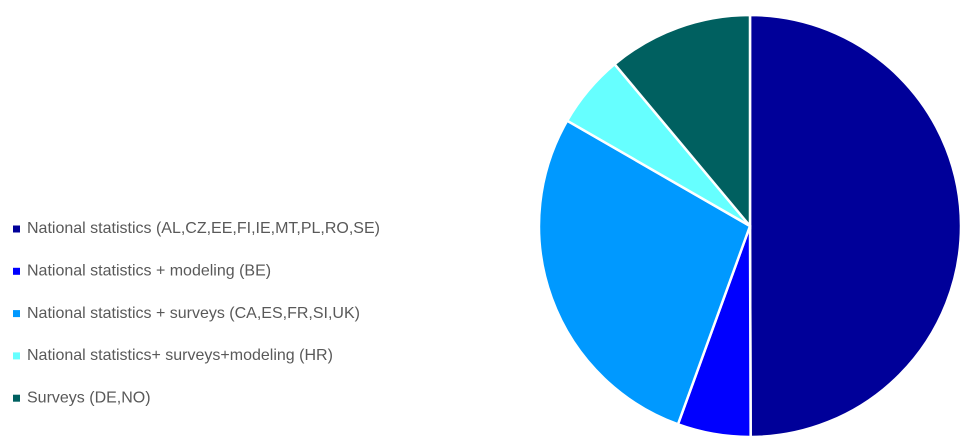 The image size is (962, 445). I want to click on pie-slice, so click(682, 121).